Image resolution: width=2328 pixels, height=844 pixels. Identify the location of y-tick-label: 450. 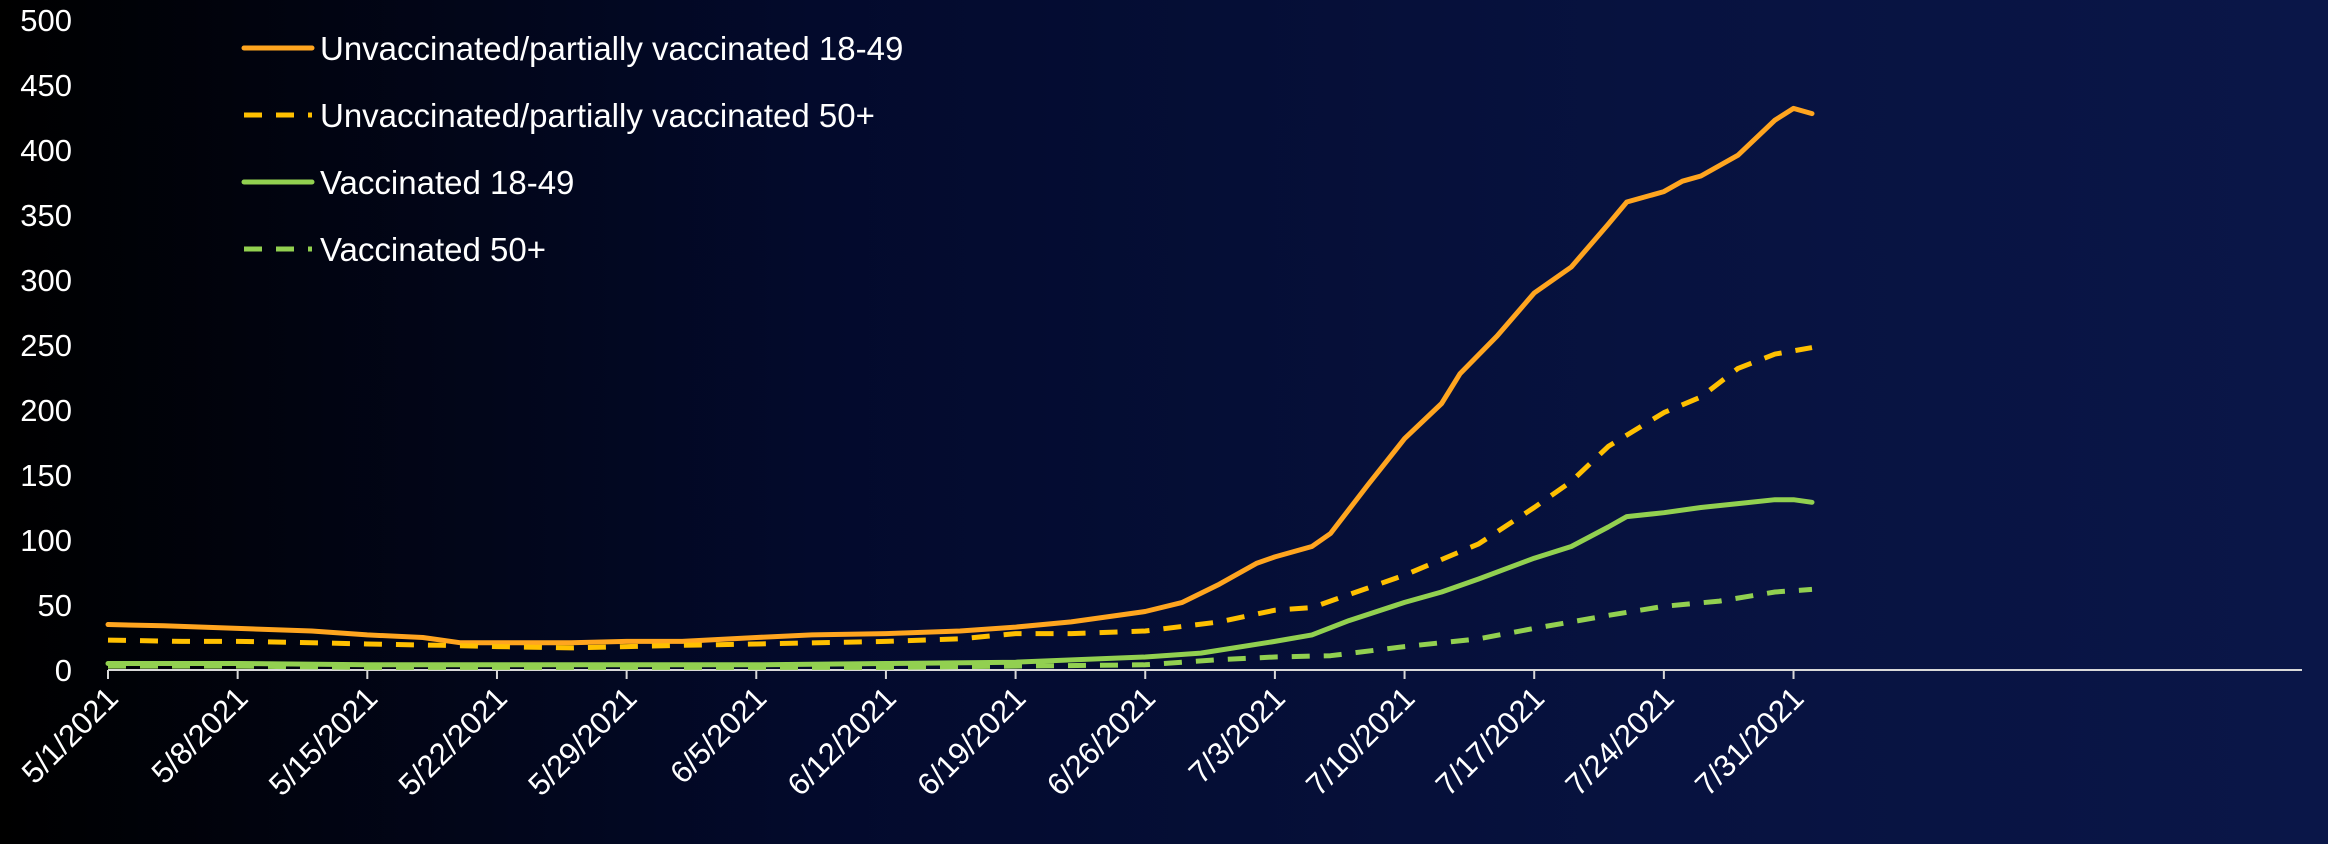
(46, 85).